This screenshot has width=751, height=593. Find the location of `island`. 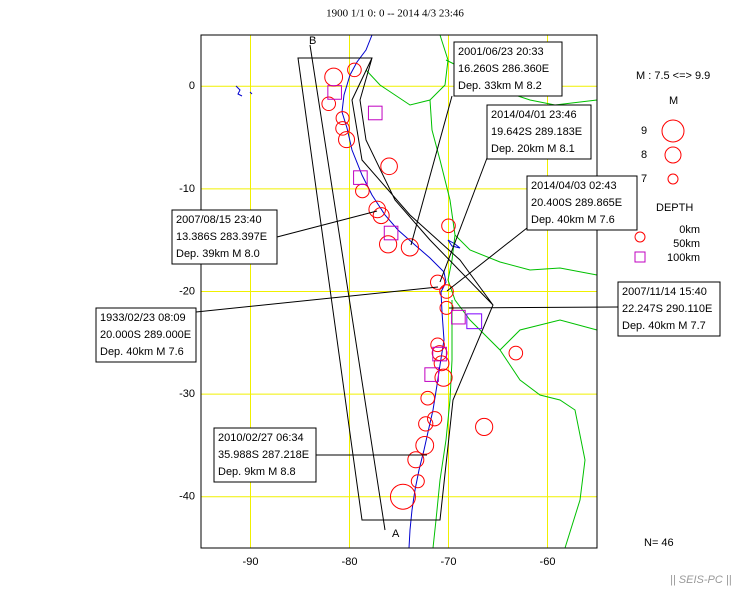

island is located at coordinates (244, 91).